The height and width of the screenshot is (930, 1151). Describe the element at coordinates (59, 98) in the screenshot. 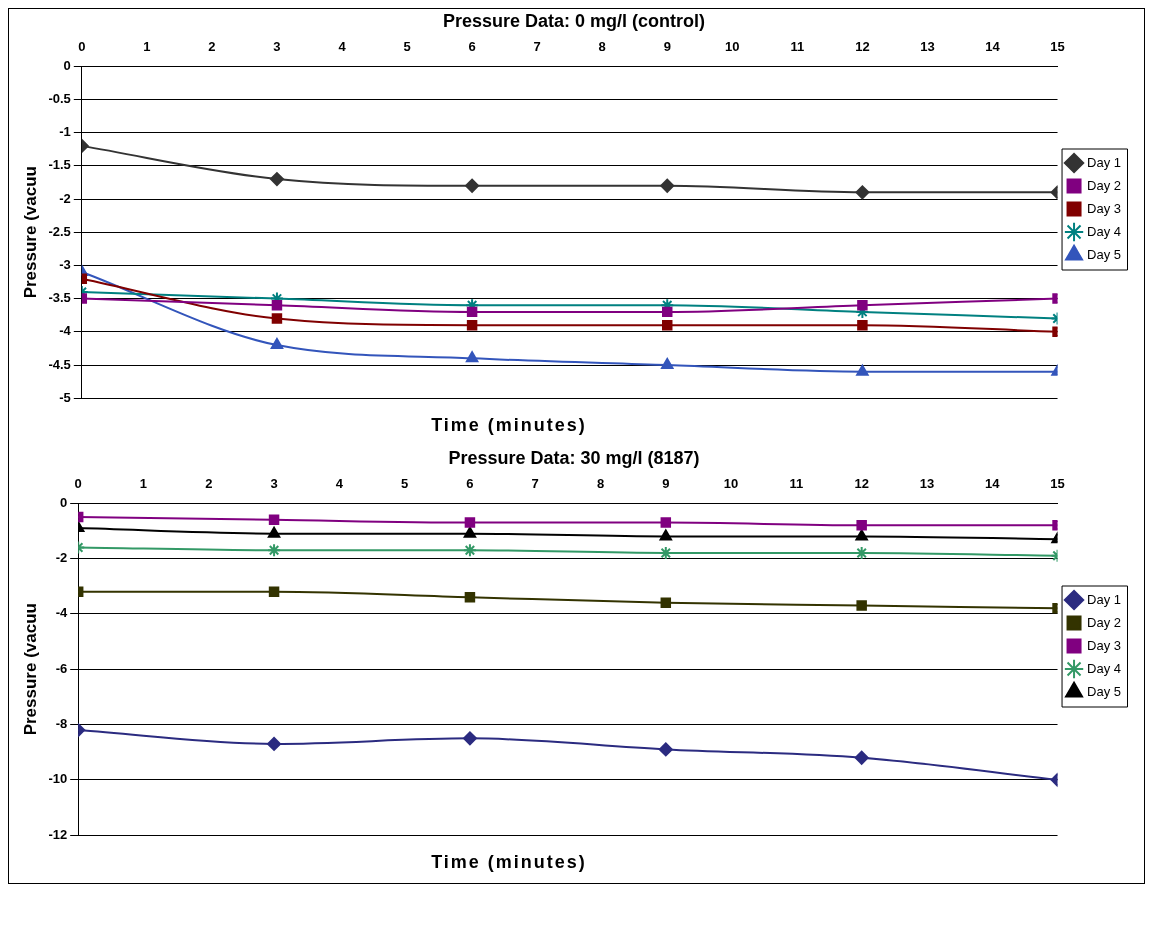

I see `y-tick-label: -0.5` at that location.